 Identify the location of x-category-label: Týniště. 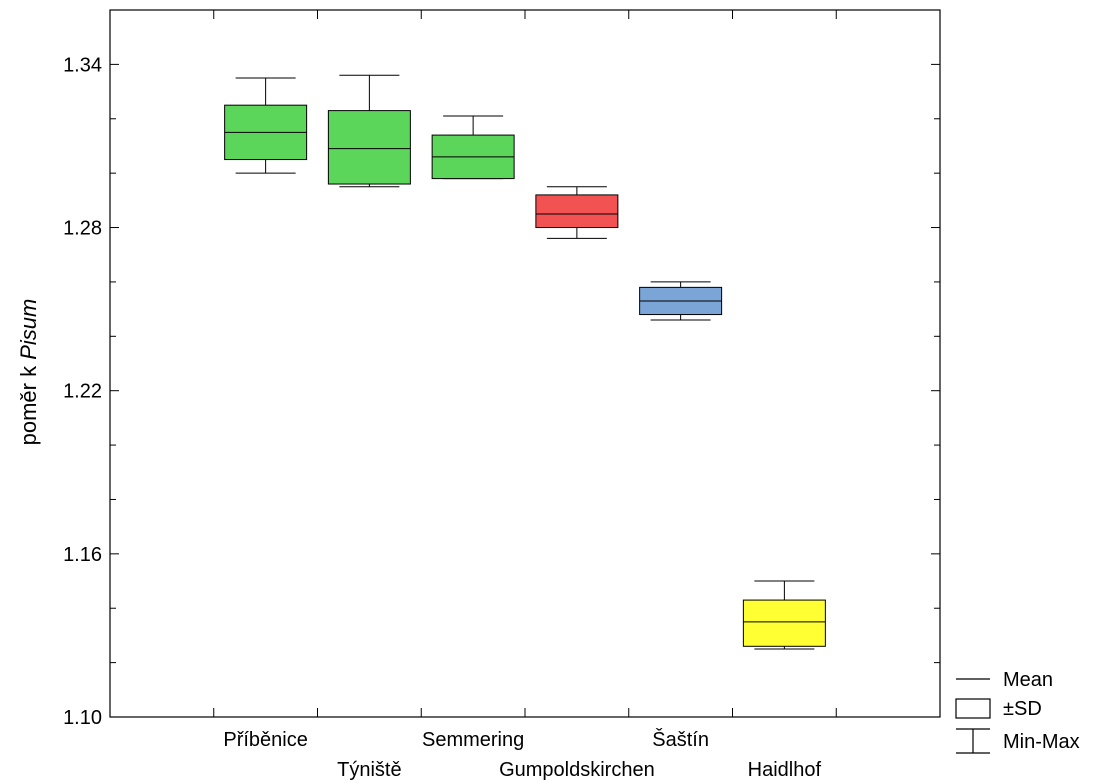
(369, 770).